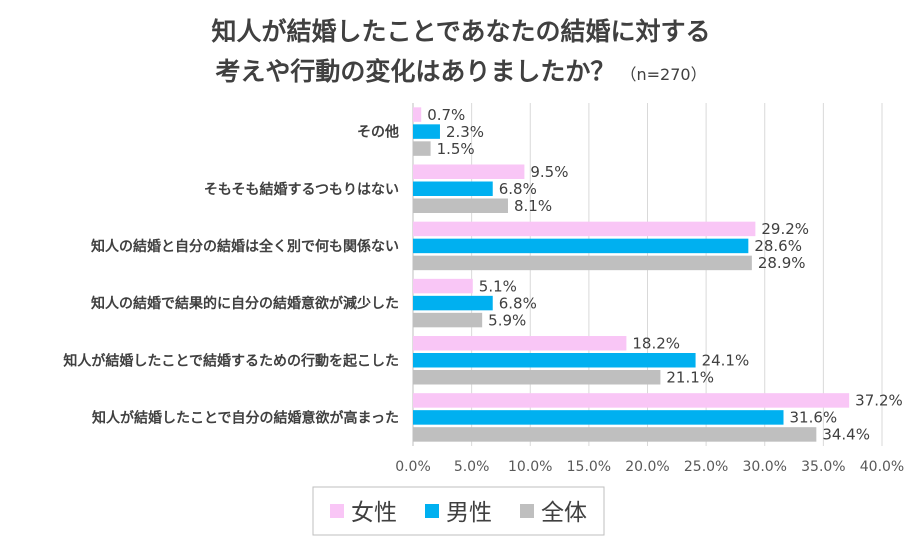  Describe the element at coordinates (498, 286) in the screenshot. I see `data-label: 5.1%` at that location.